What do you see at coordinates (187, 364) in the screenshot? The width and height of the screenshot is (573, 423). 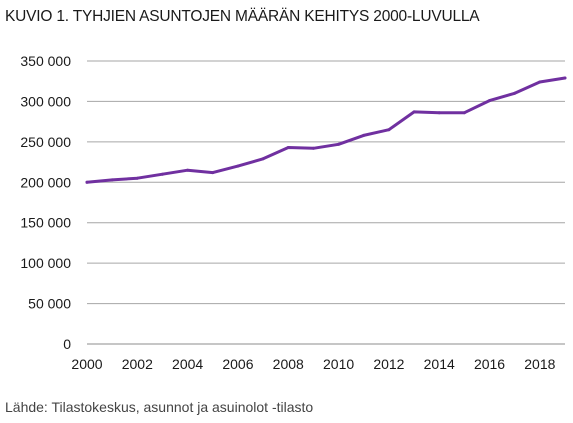 I see `x-tick-label: 2004` at bounding box center [187, 364].